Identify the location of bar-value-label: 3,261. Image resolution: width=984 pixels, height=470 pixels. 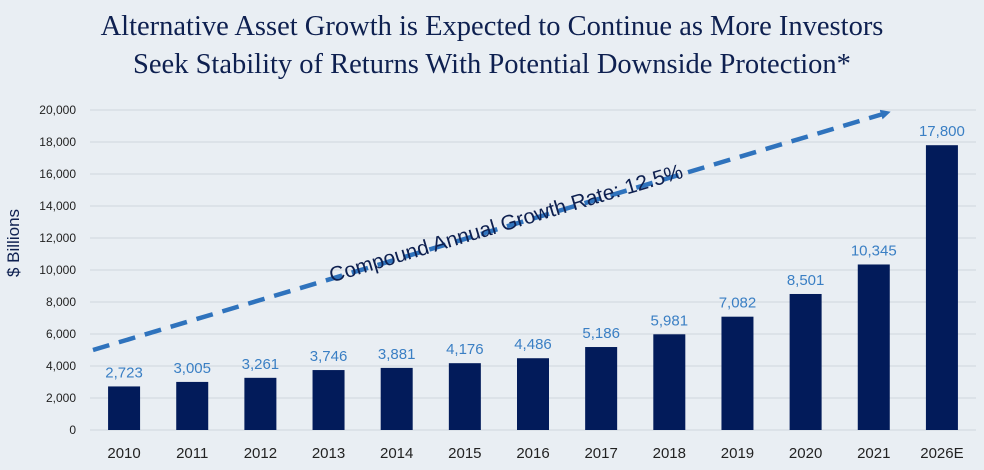
(261, 364).